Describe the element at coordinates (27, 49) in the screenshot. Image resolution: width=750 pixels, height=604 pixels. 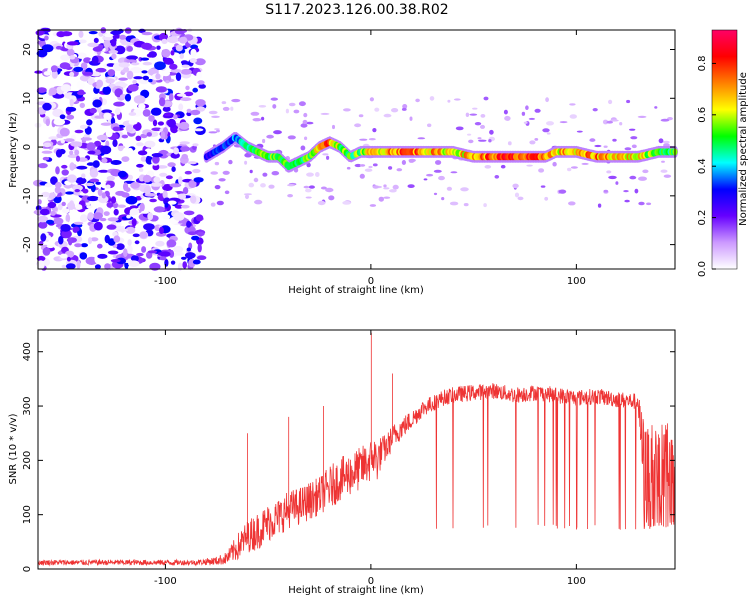
I see `y-tick-label: 20` at that location.